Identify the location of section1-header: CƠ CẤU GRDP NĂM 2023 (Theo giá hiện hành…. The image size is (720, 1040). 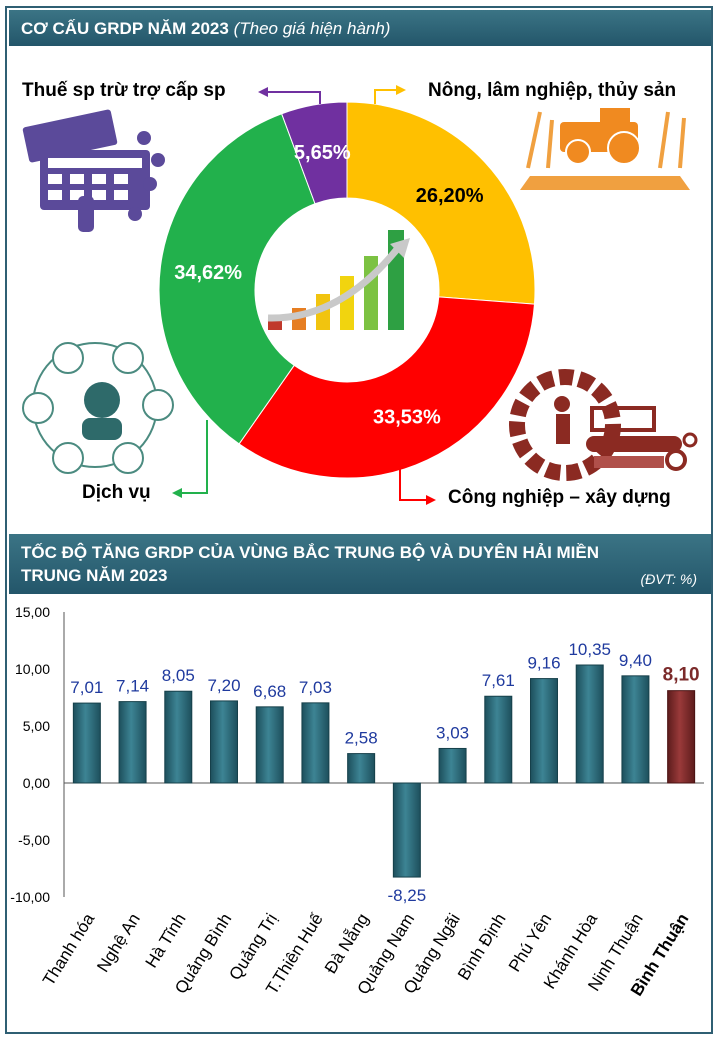
(360, 28).